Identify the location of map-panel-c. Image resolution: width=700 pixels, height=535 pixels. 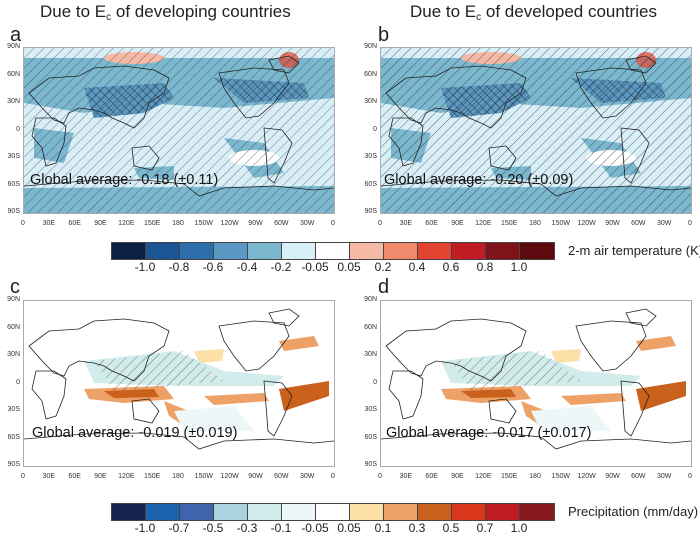
(179, 383).